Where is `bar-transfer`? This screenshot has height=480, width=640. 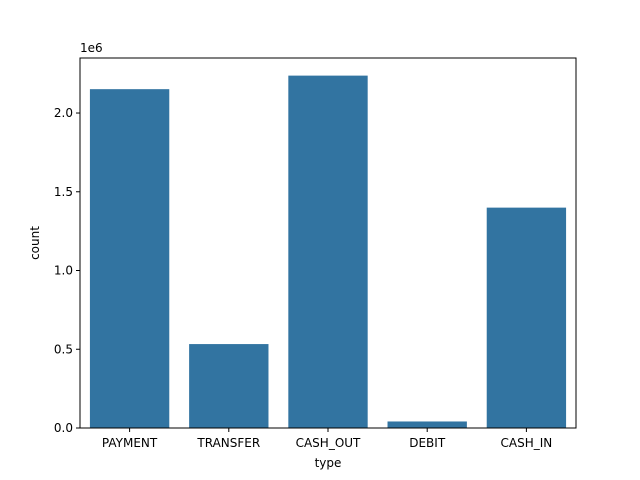 bar-transfer is located at coordinates (229, 386).